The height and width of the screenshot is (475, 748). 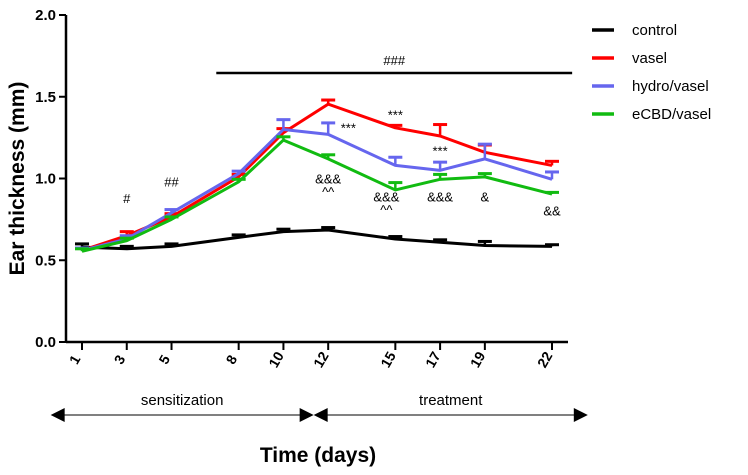 What do you see at coordinates (182, 400) in the screenshot?
I see `phase-label: sensitization` at bounding box center [182, 400].